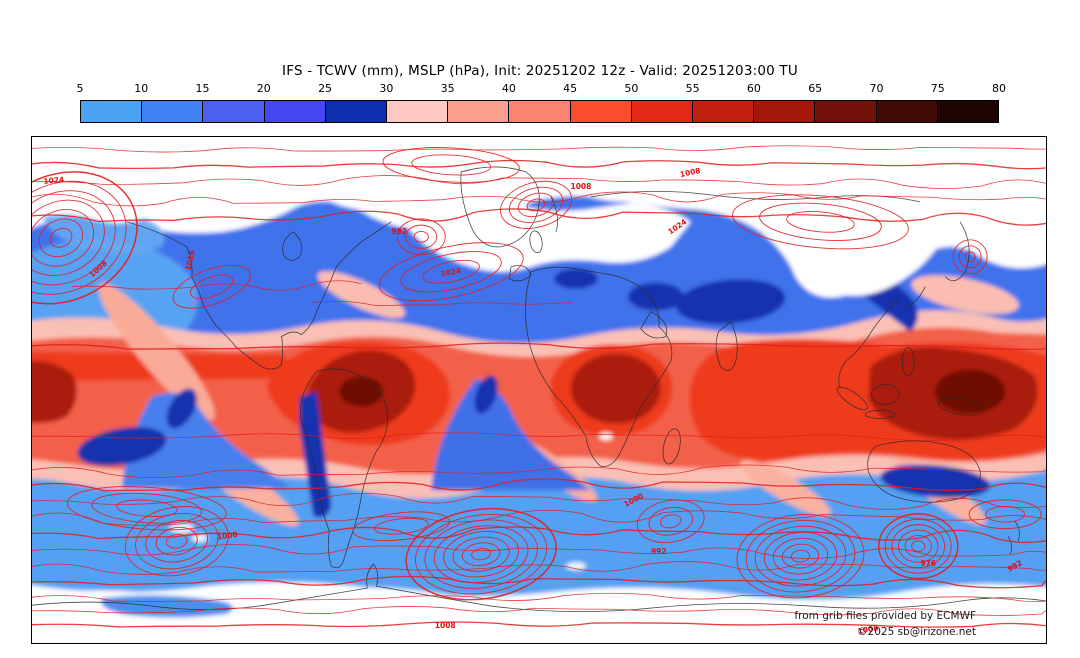 The height and width of the screenshot is (658, 1080). I want to click on colorbar-tick-label: 55, so click(692, 88).